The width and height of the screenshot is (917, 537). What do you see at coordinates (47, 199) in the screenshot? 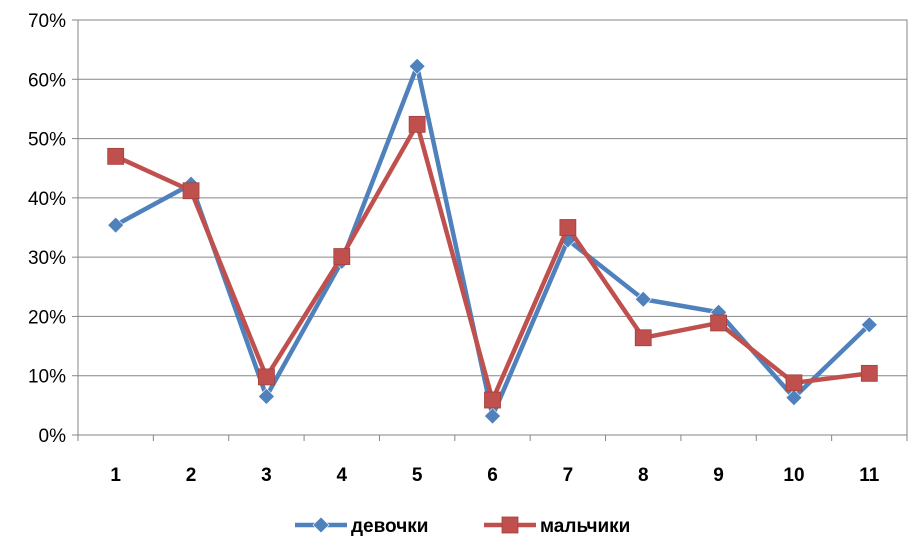
I see `y-tick-label: 40%` at bounding box center [47, 199].